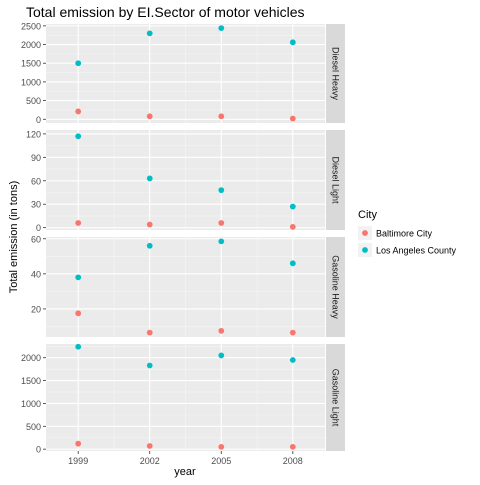 The width and height of the screenshot is (480, 485). Describe the element at coordinates (416, 251) in the screenshot. I see `legend-entry-label: Los Angeles County` at that location.